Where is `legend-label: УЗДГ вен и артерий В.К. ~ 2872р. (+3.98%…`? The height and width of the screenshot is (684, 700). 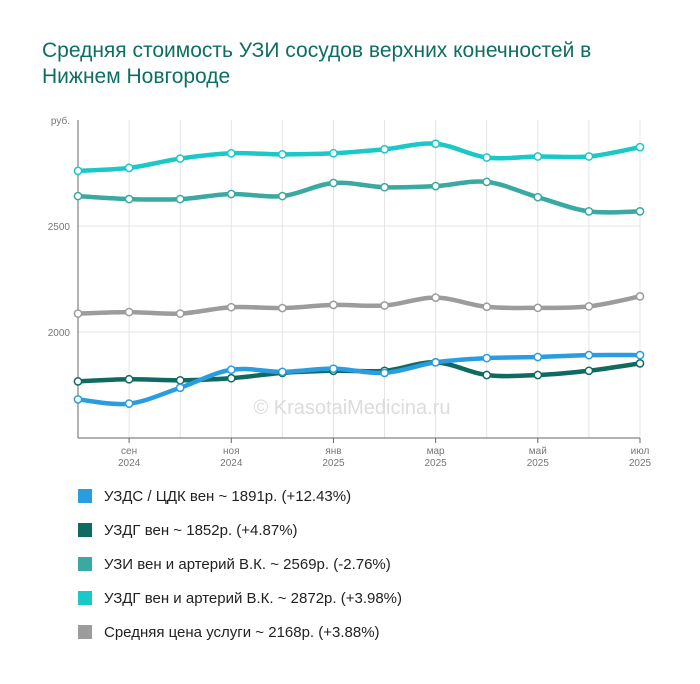 legend-label: УЗДГ вен и артерий В.К. ~ 2872р. (+3.98%… is located at coordinates (253, 598).